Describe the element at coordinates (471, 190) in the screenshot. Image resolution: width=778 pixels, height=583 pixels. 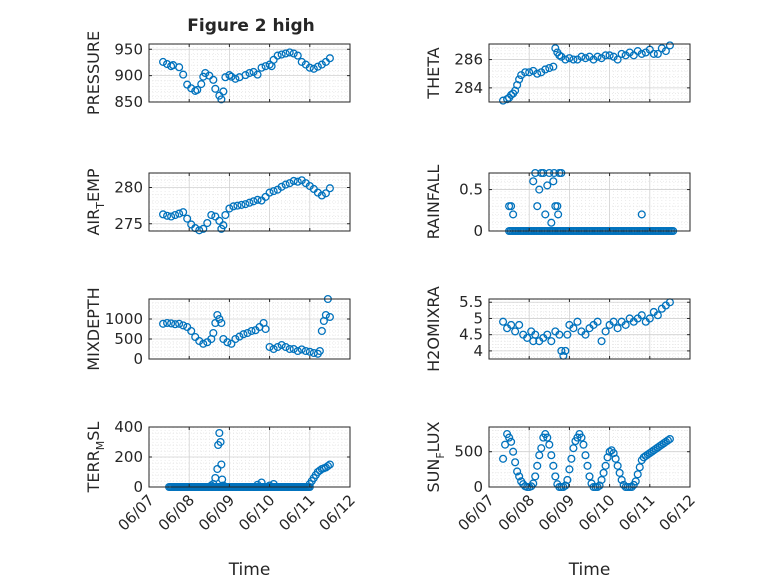
I see `ytick-label: 0.5` at that location.